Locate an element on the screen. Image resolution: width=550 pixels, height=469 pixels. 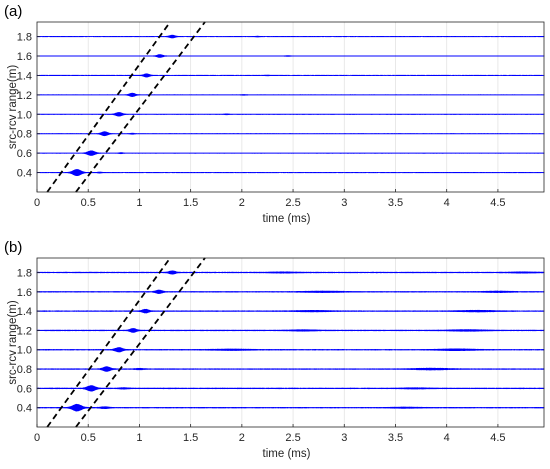
panel-label-b: (b) is located at coordinates (13, 247).